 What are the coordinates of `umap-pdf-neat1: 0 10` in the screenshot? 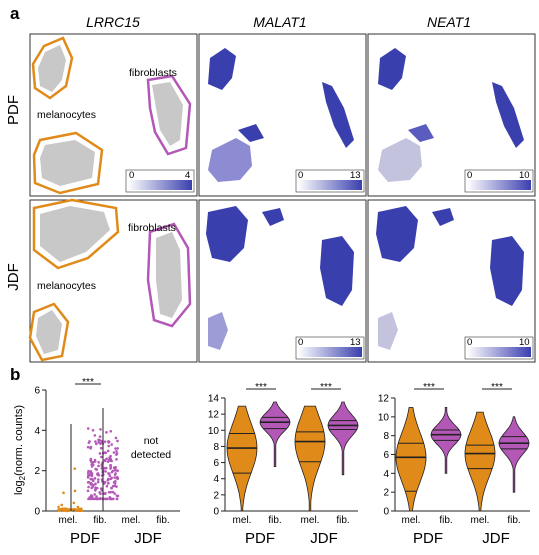 It's located at (456, 120).